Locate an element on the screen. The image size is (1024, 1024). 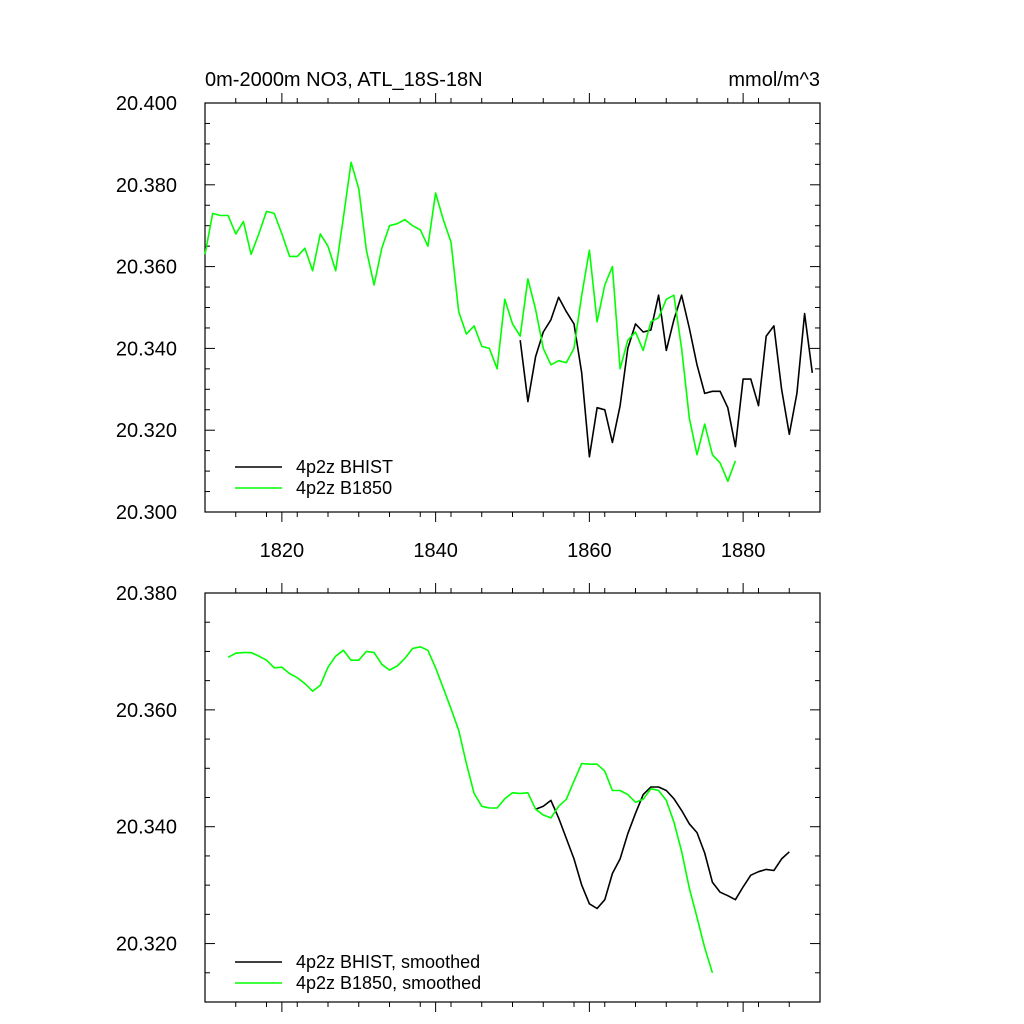
legend-label: 4p2z BHIST, smoothed is located at coordinates (388, 962).